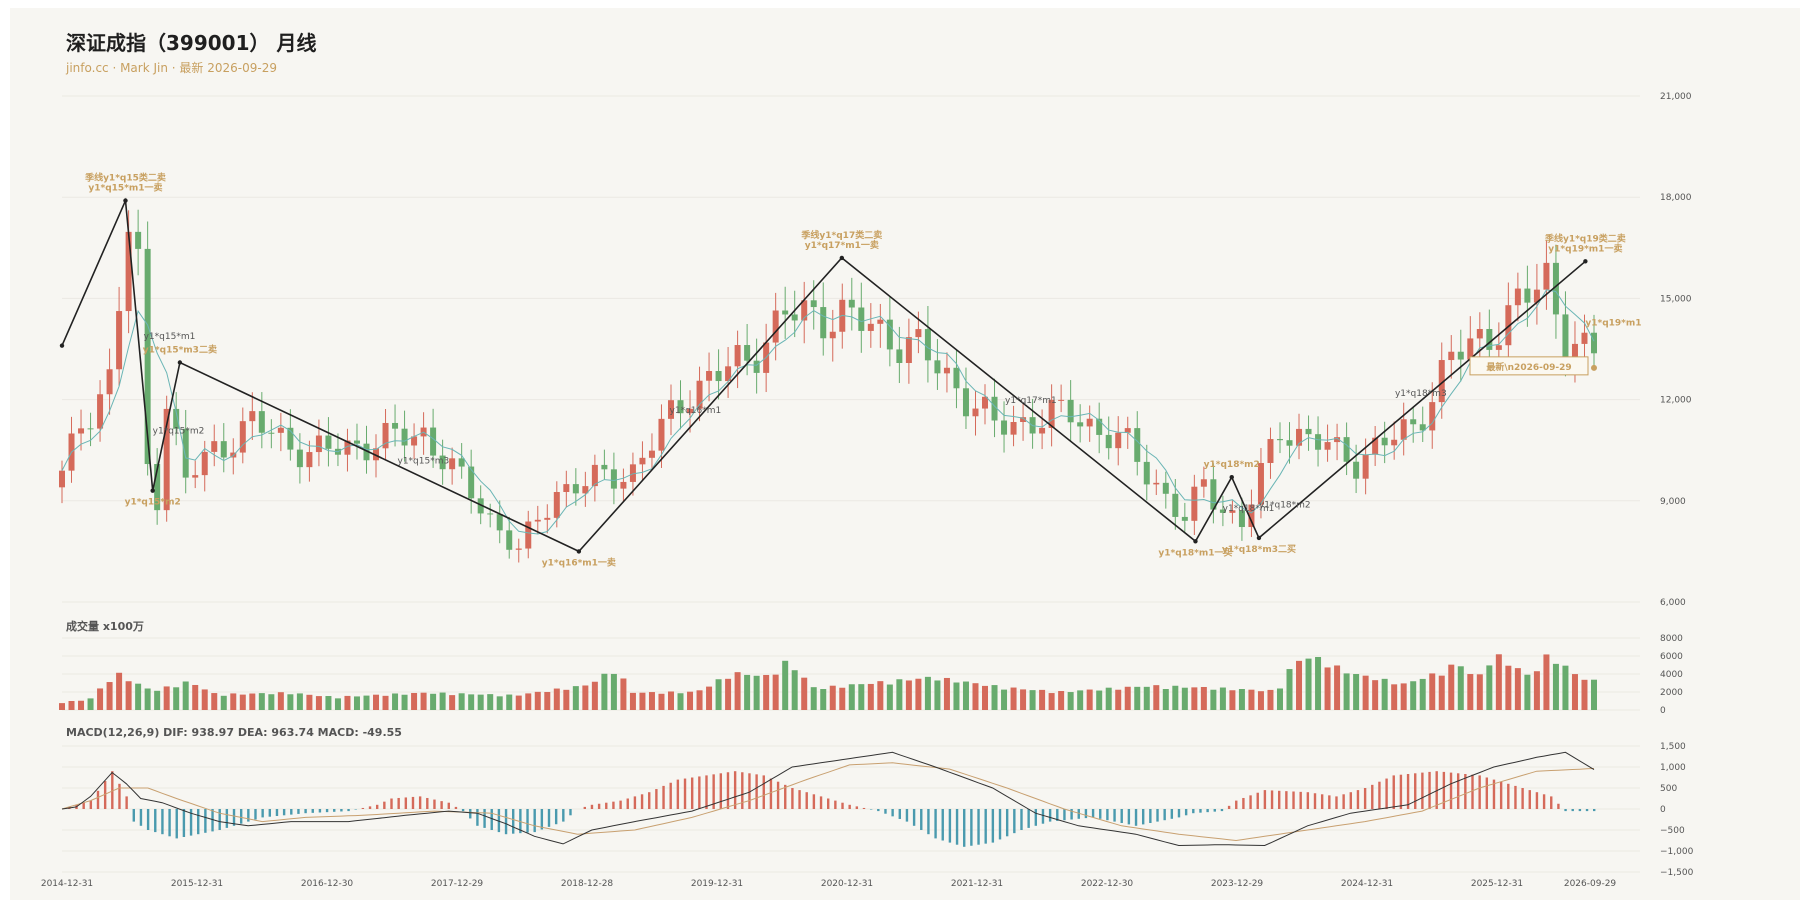  I want to click on price-tick-label: 18,000, so click(1676, 198).